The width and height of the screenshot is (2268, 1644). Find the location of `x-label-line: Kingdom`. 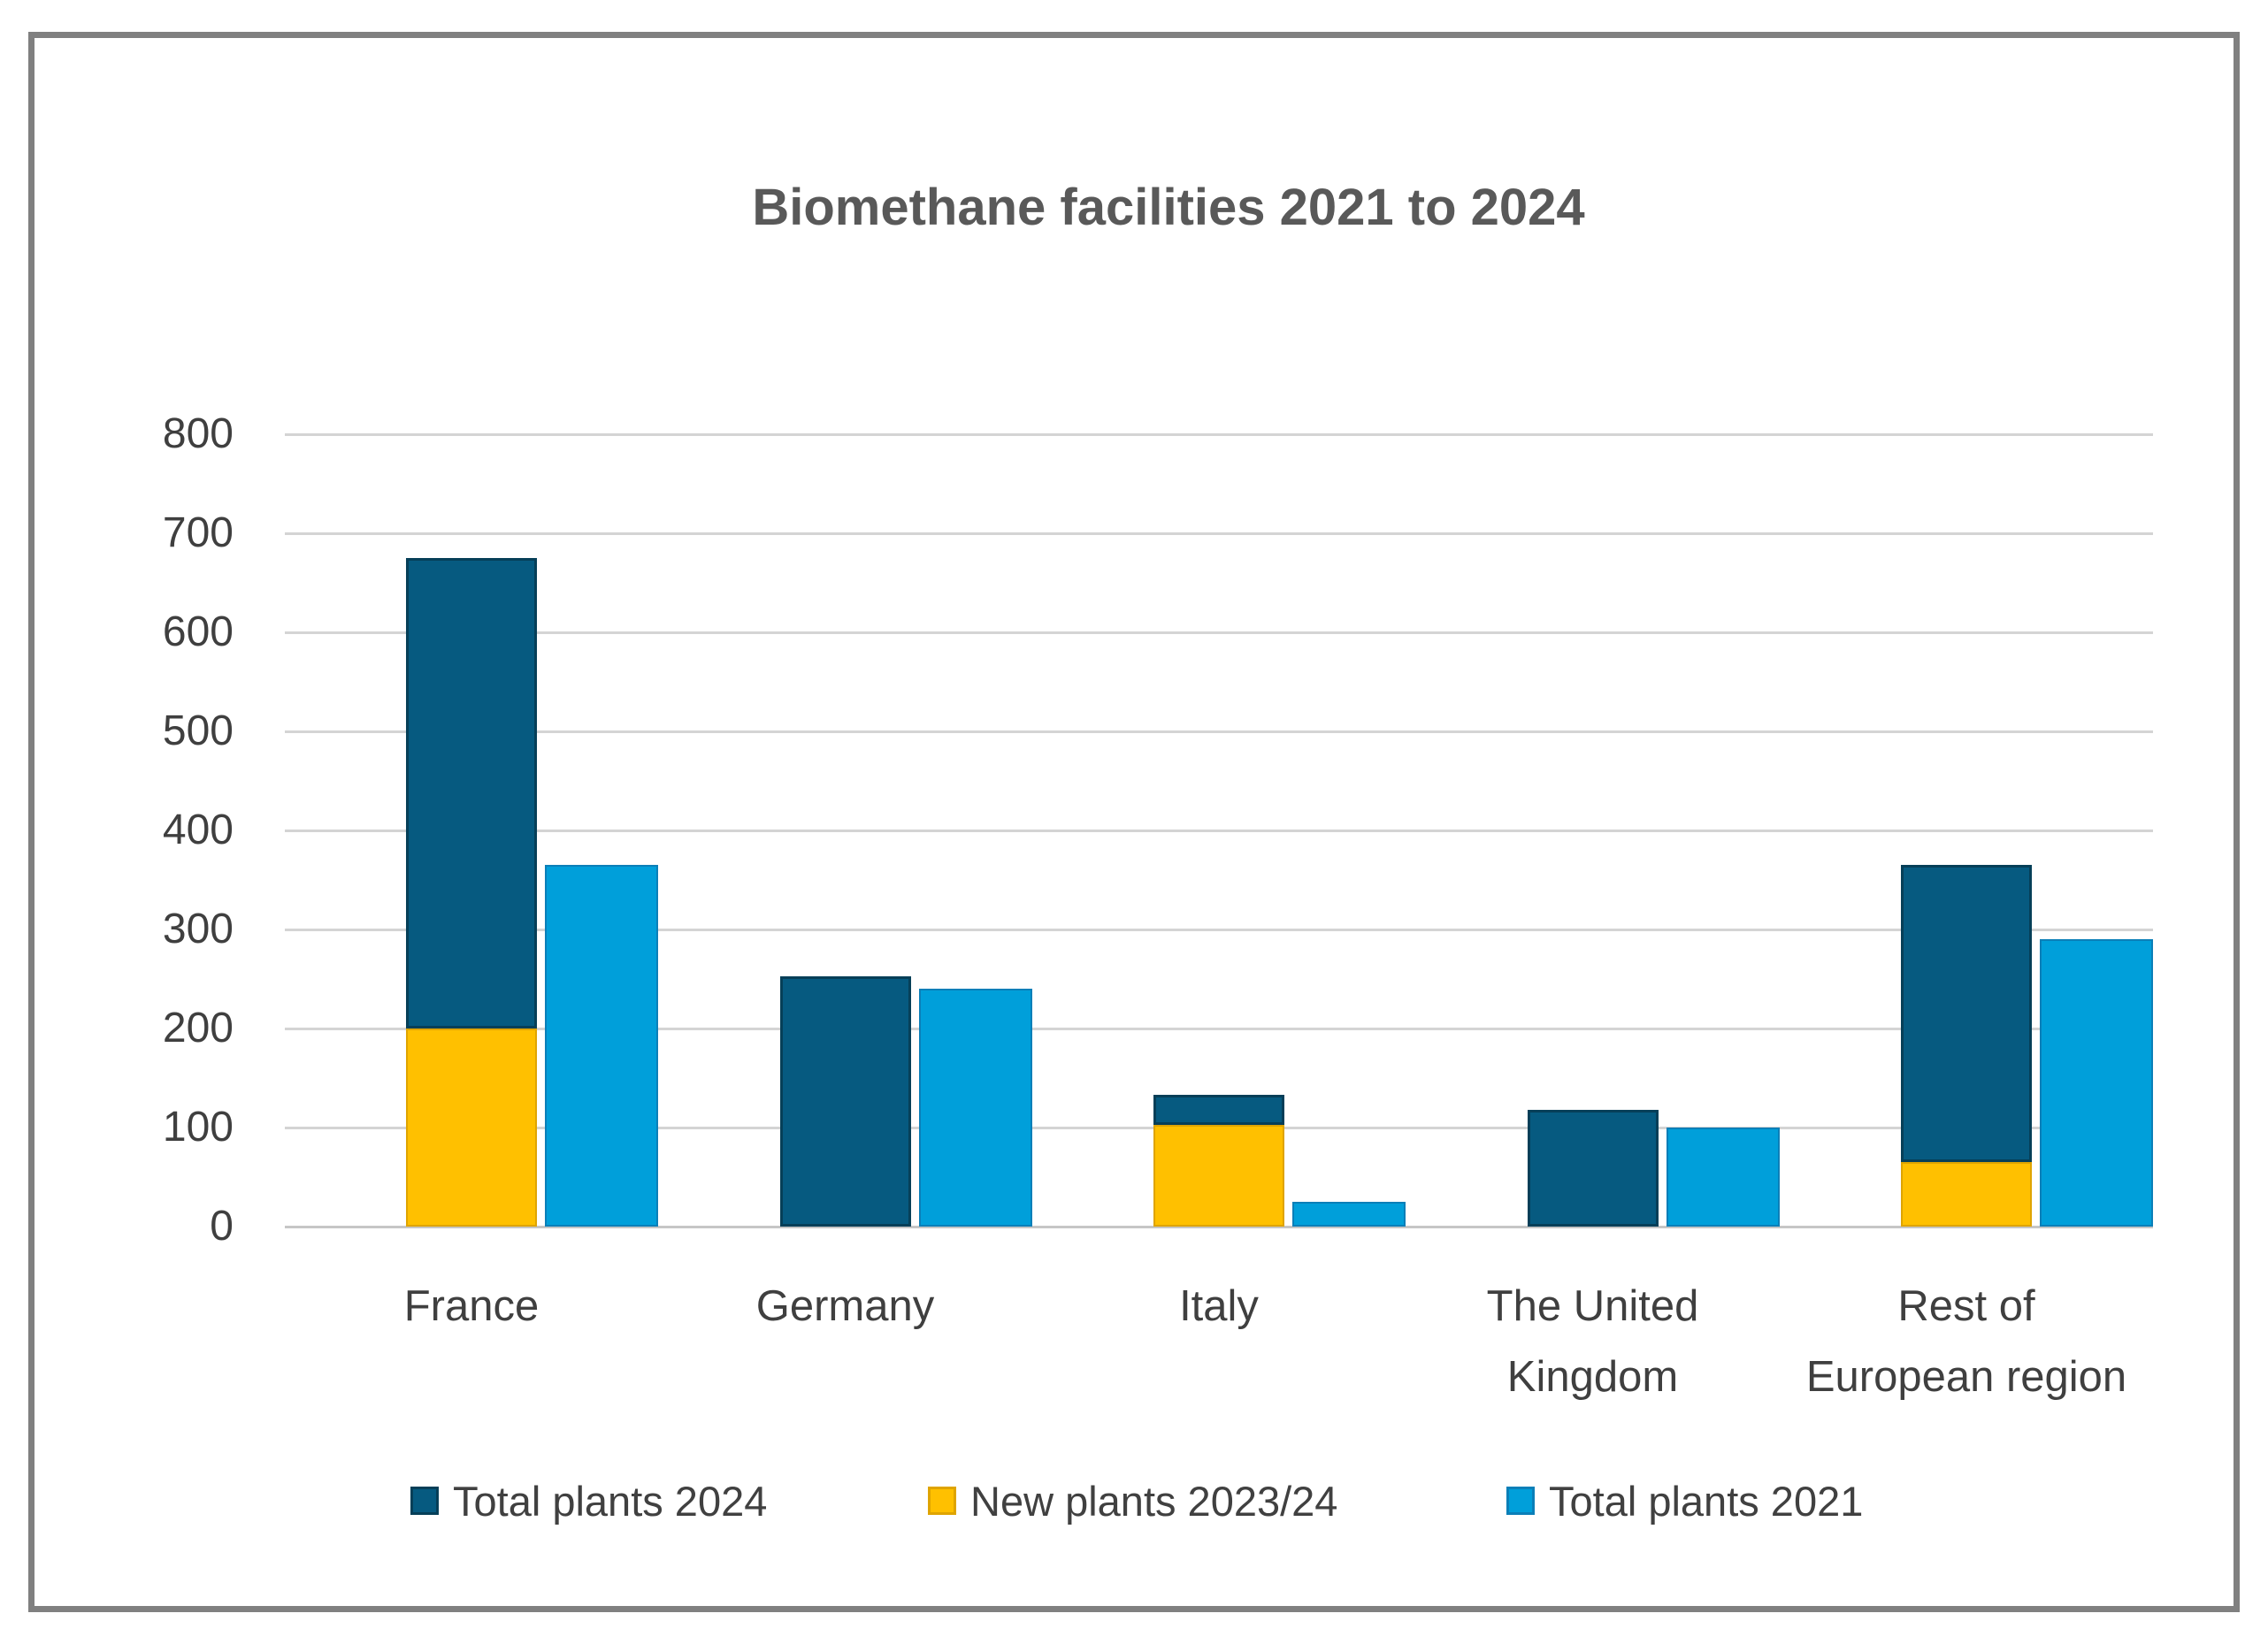

x-label-line: Kingdom is located at coordinates (1593, 1377).